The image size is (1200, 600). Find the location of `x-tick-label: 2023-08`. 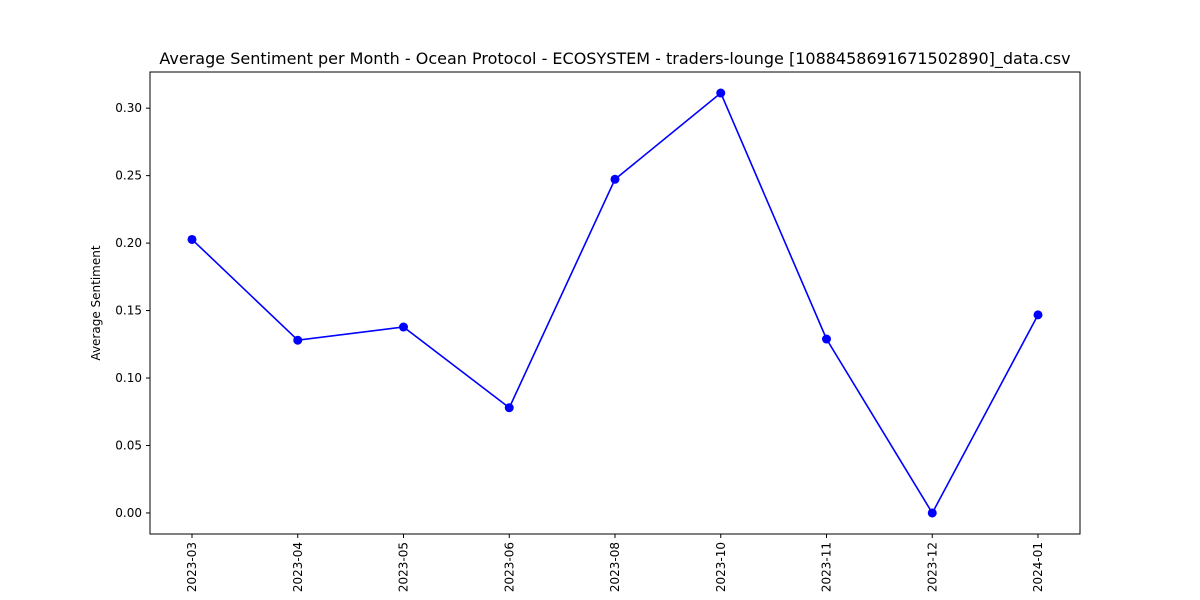

x-tick-label: 2023-08 is located at coordinates (615, 567).